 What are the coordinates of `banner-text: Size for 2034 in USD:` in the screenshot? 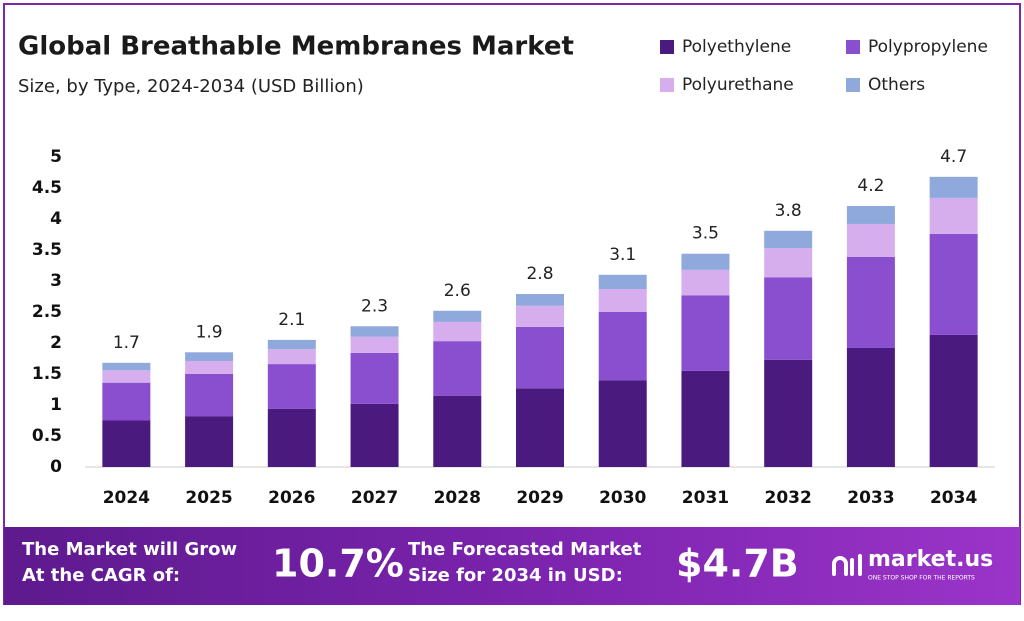 It's located at (515, 575).